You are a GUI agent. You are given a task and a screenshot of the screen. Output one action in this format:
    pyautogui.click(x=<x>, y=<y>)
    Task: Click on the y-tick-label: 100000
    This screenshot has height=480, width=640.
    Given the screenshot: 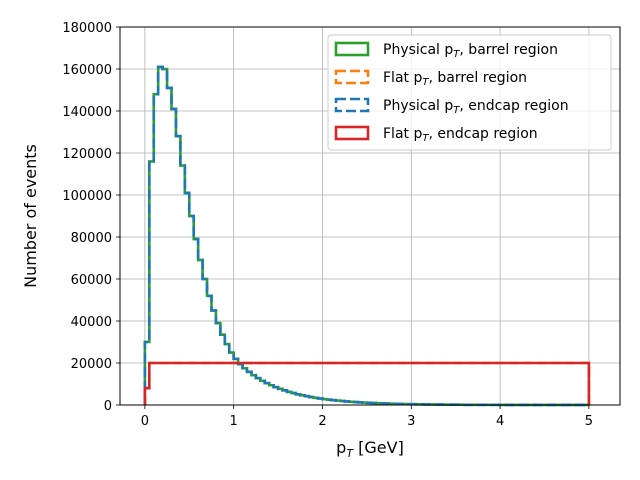 What is the action you would take?
    pyautogui.click(x=87, y=196)
    